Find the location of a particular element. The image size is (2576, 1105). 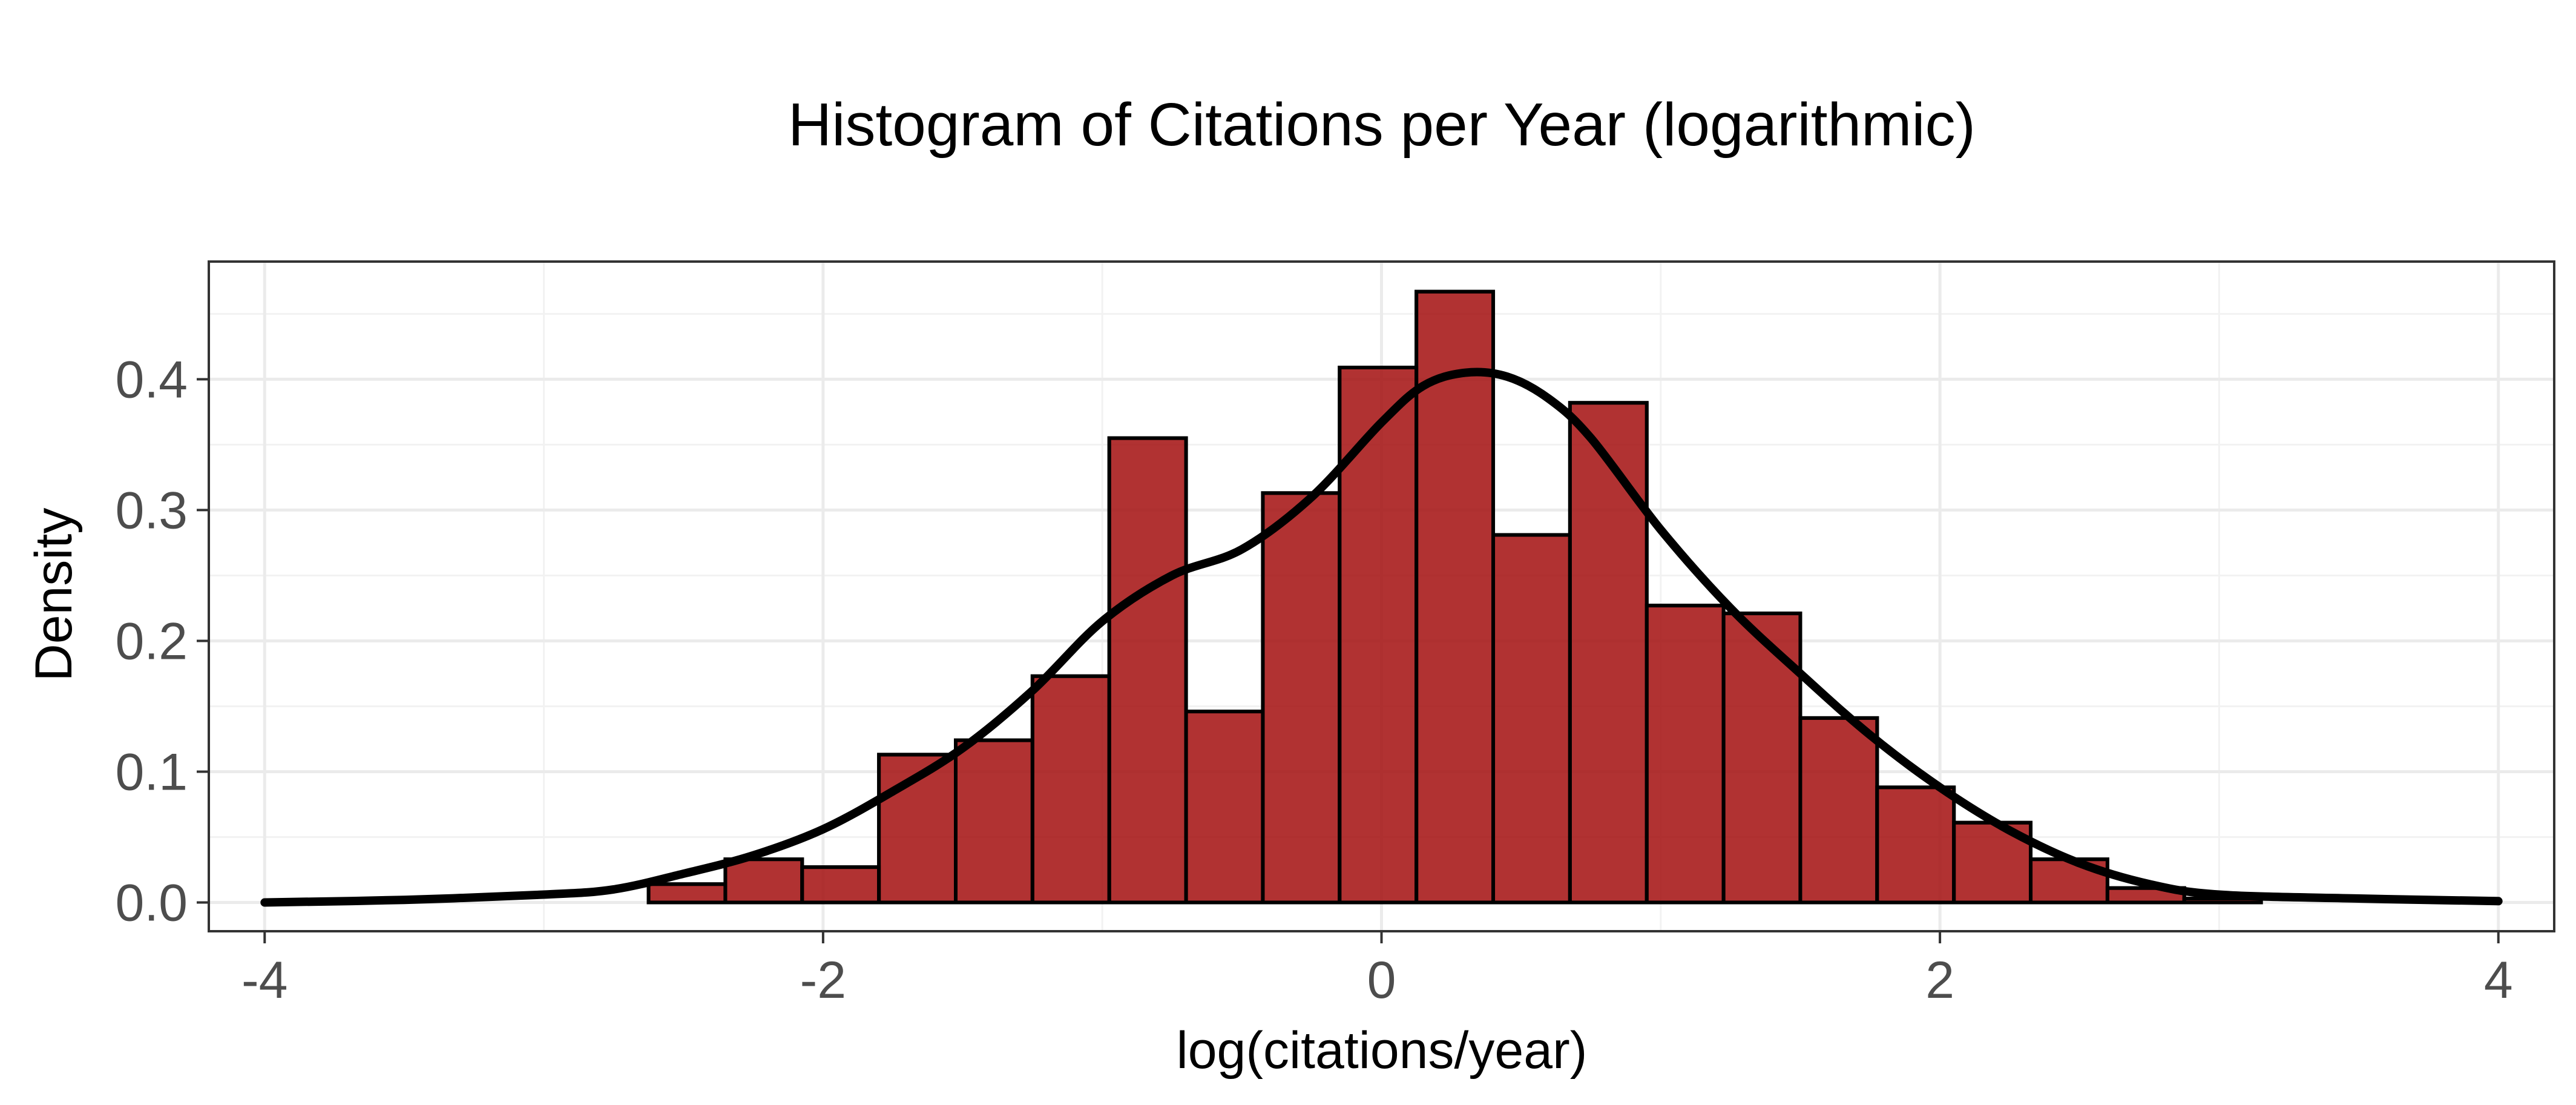

y-tick-label: 0.3 is located at coordinates (151, 510).